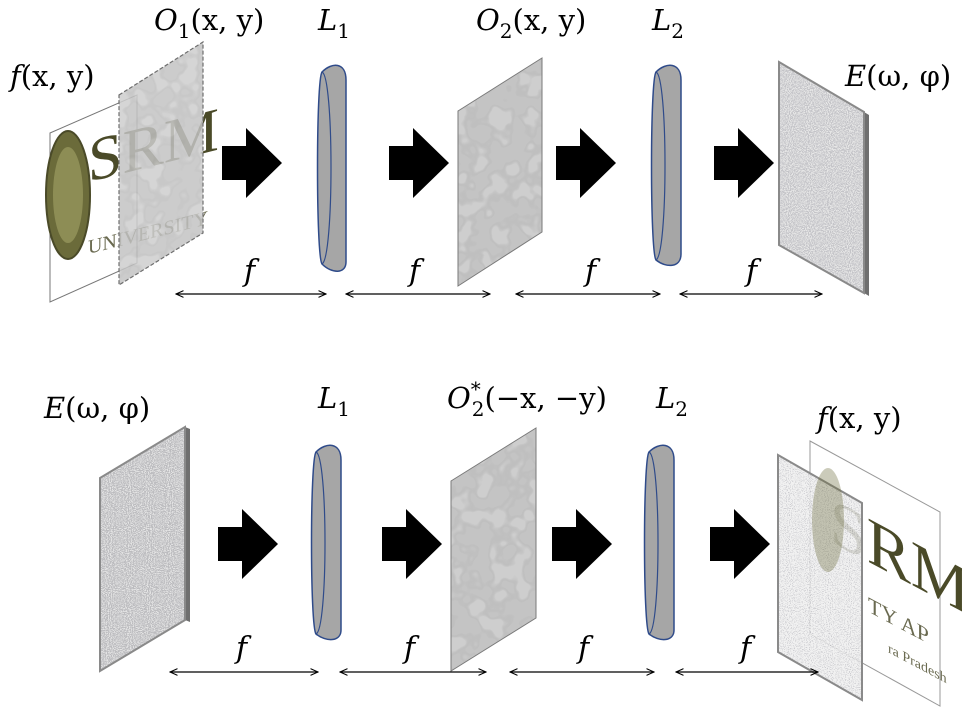 The height and width of the screenshot is (709, 962). Describe the element at coordinates (546, 398) in the screenshot. I see `label-args: (−x, −y)` at that location.